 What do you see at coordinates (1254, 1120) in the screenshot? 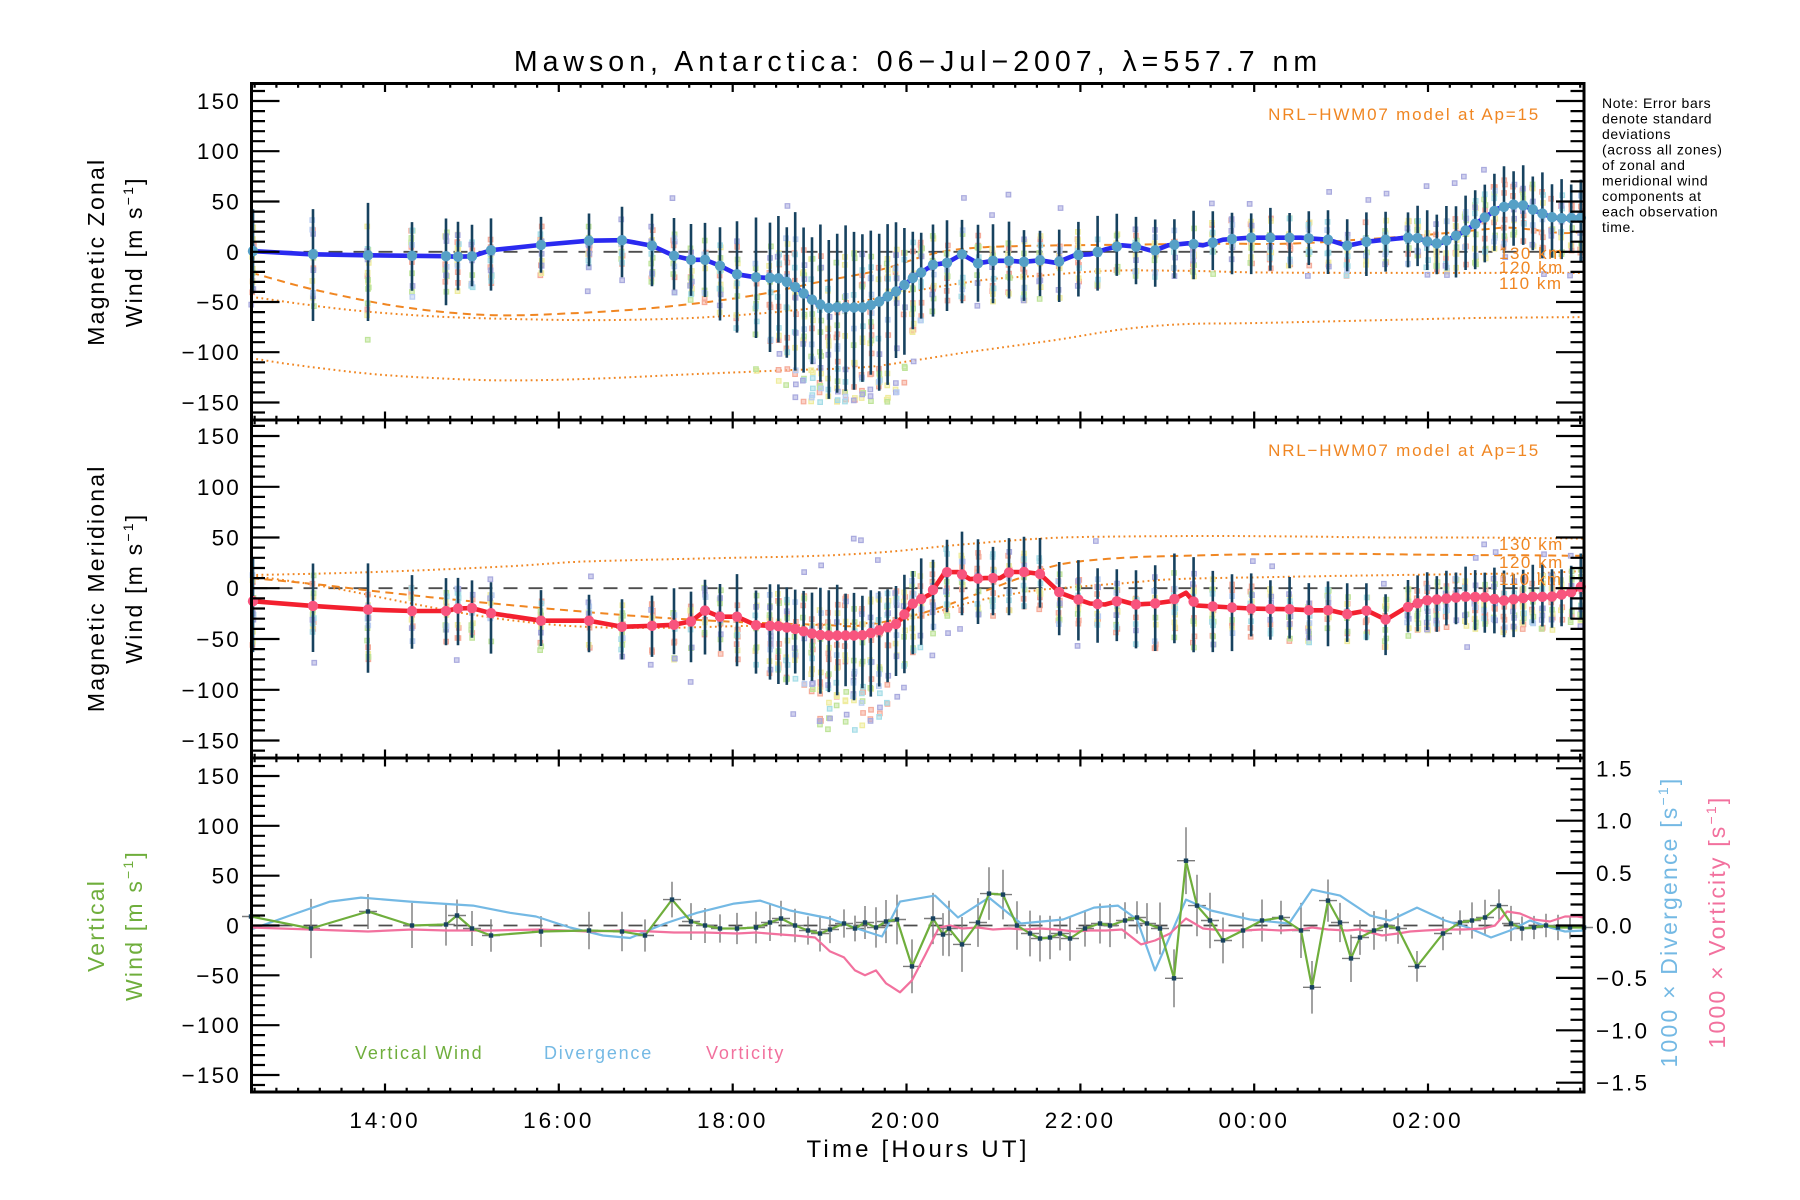
I see `svg-text: 00:00` at bounding box center [1254, 1120].